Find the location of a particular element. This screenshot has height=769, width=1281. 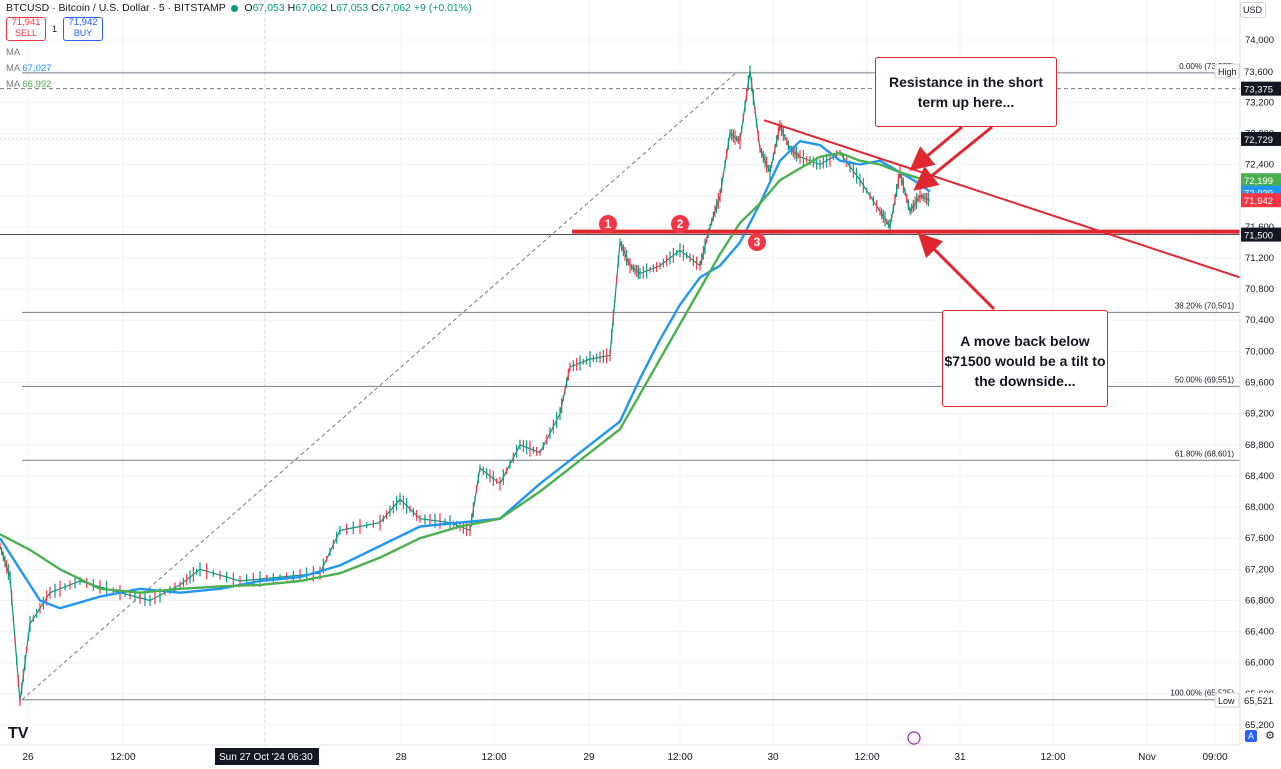

low-tag-label: Low is located at coordinates (1226, 701).